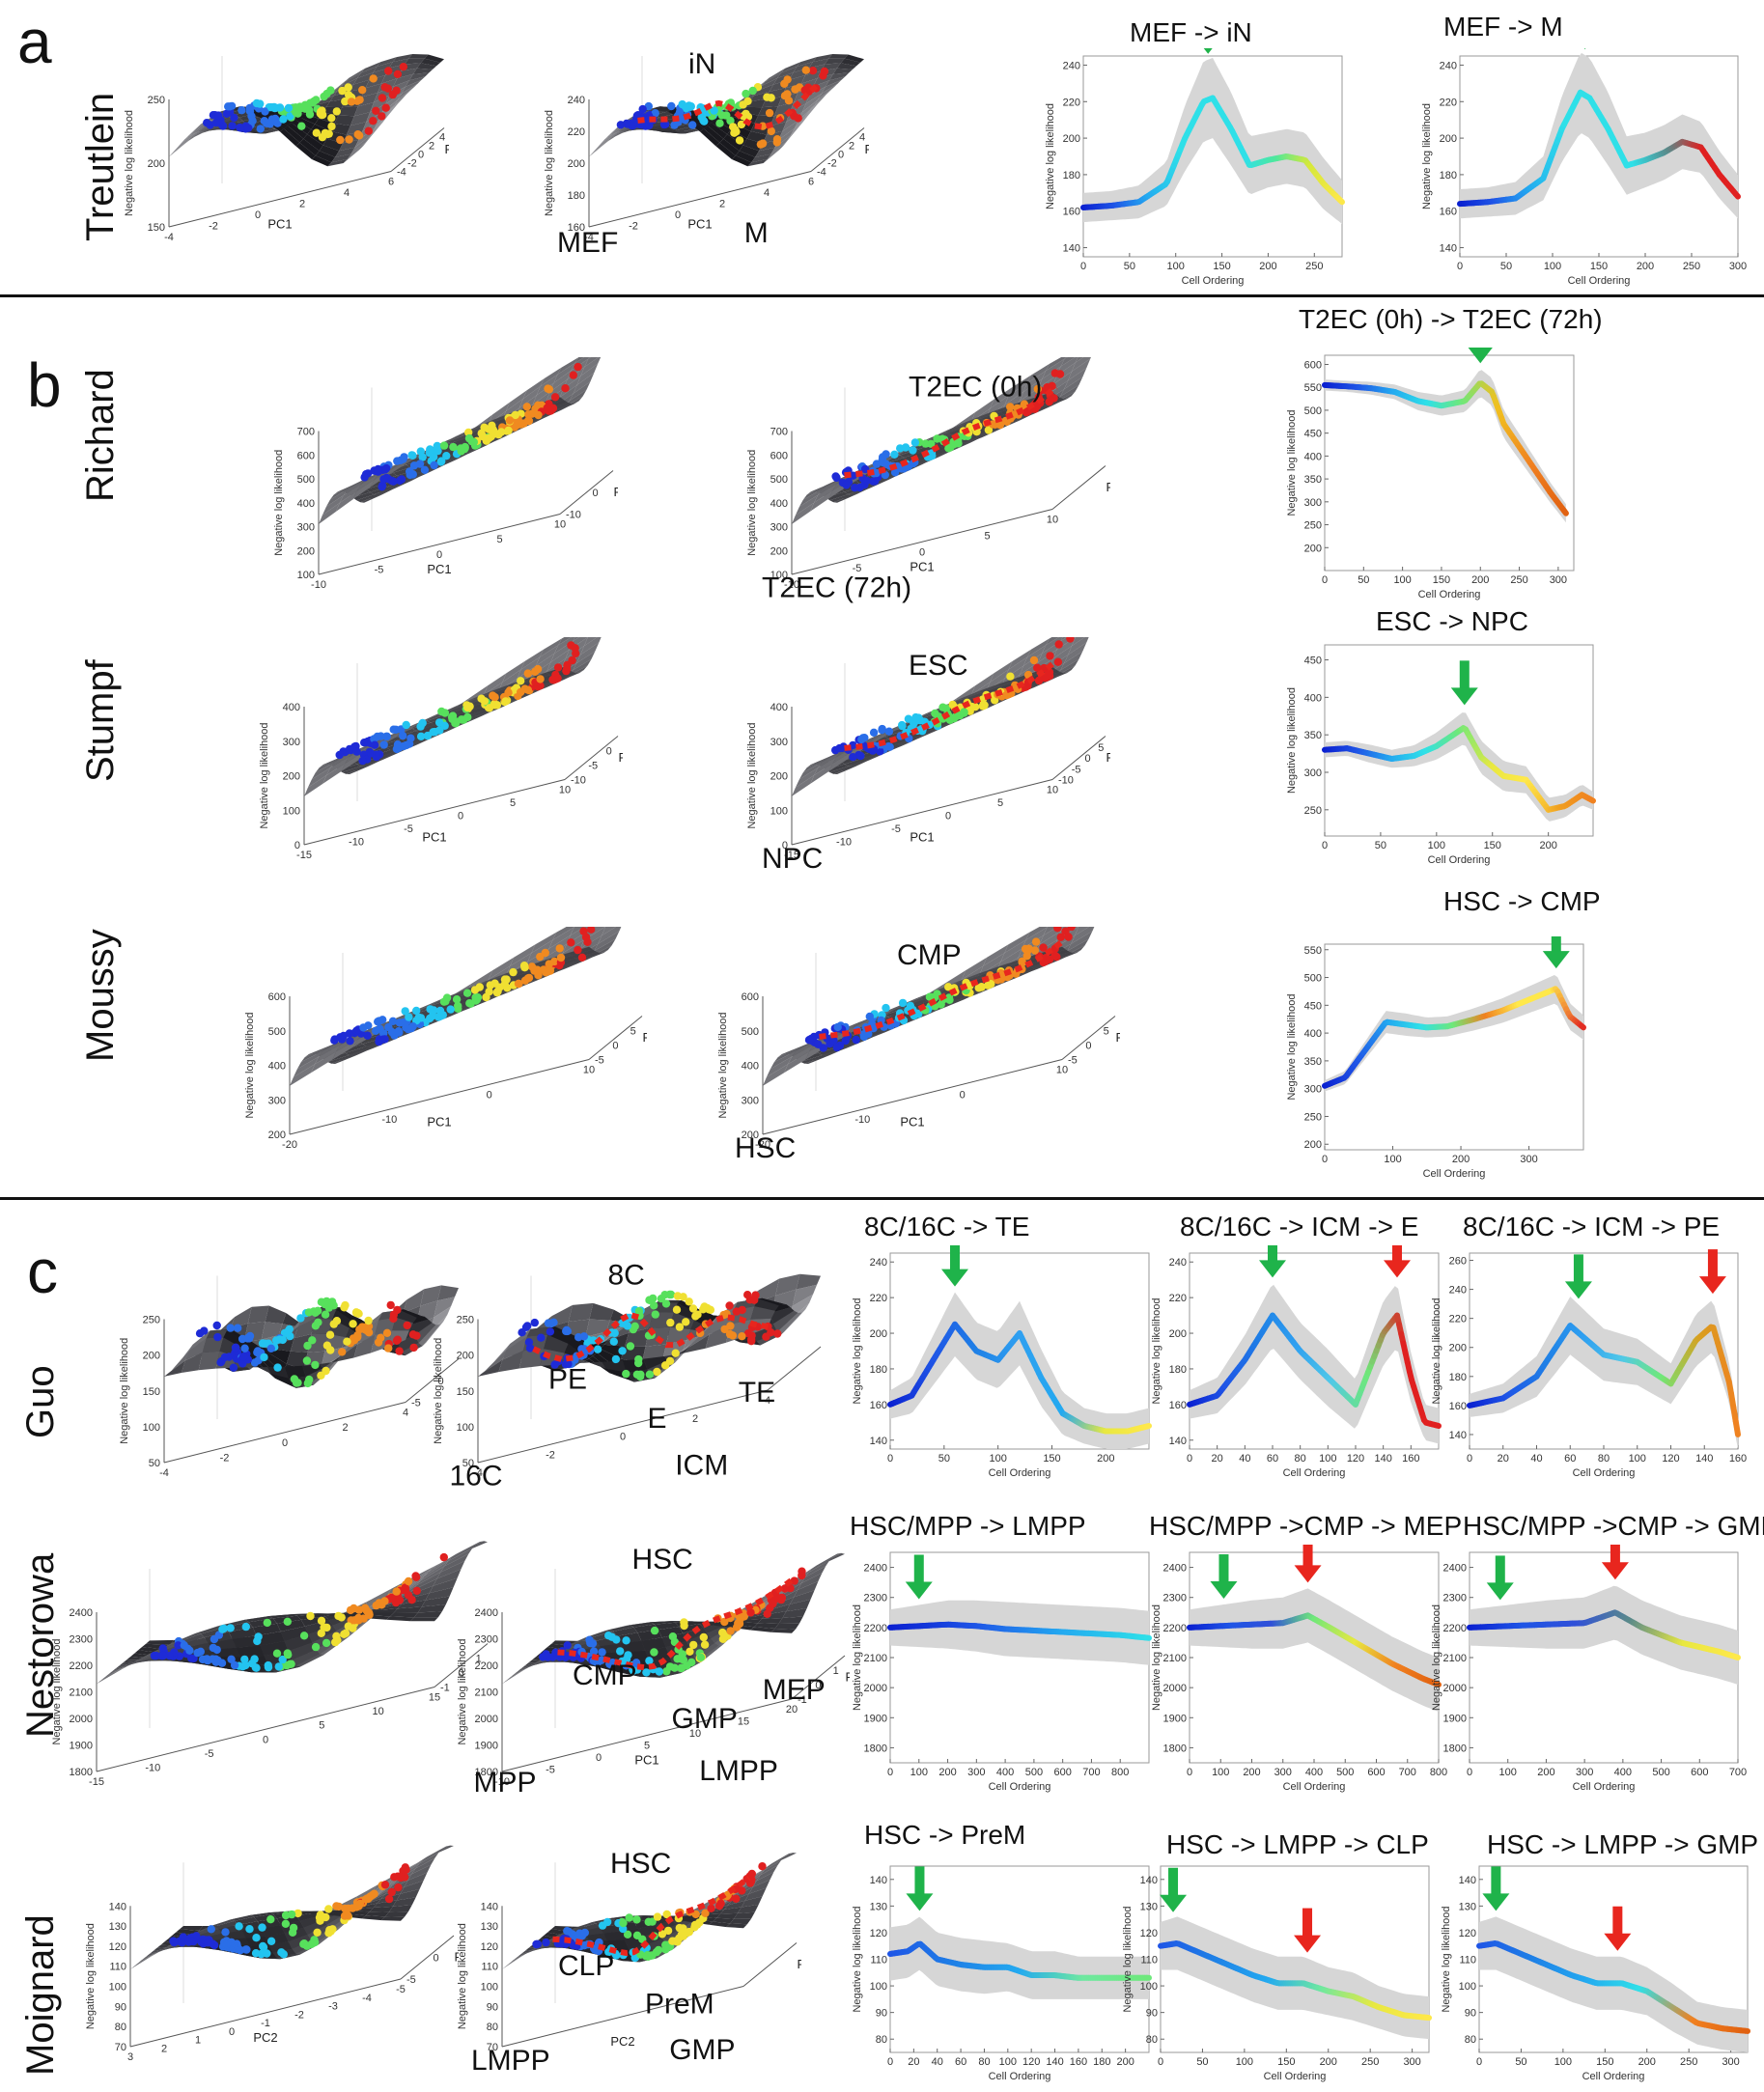 This screenshot has height=2092, width=1764. I want to click on y-tick-label: 200, so click(1072, 139).